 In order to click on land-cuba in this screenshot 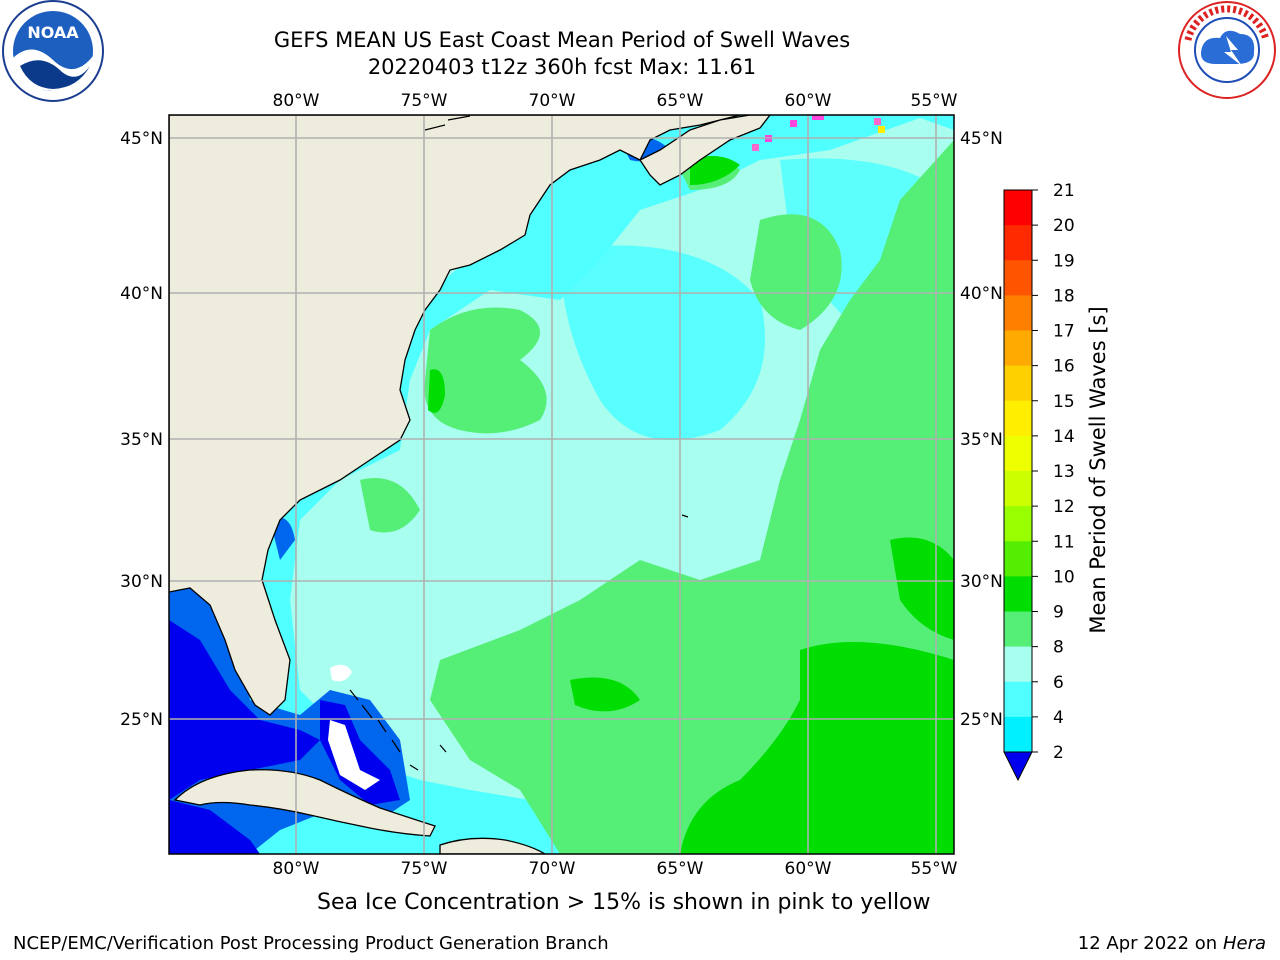, I will do `click(304, 803)`.